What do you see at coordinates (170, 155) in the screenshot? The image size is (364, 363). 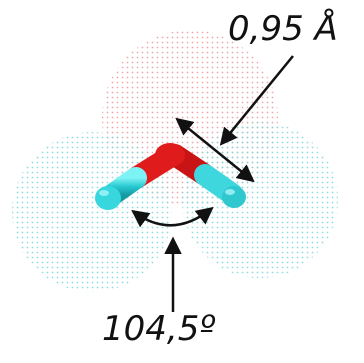 I see `oxygen-atom` at bounding box center [170, 155].